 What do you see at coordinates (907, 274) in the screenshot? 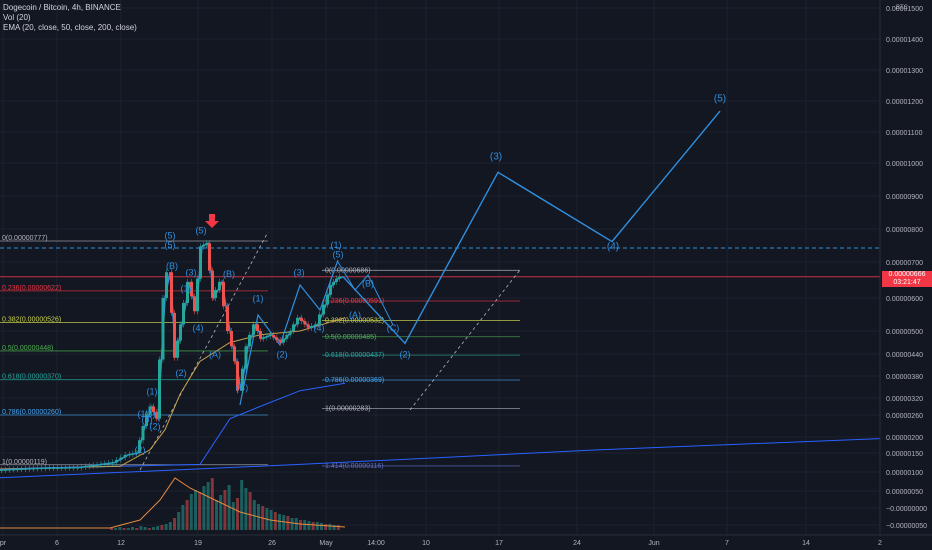
I see `current-price-value: 0.00000666` at bounding box center [907, 274].